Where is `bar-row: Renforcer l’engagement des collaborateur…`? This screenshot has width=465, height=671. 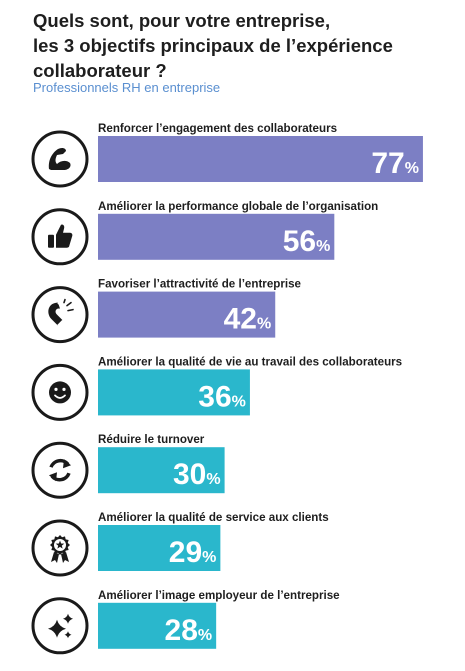
bar-row: Renforcer l’engagement des collaborateur… is located at coordinates (227, 155).